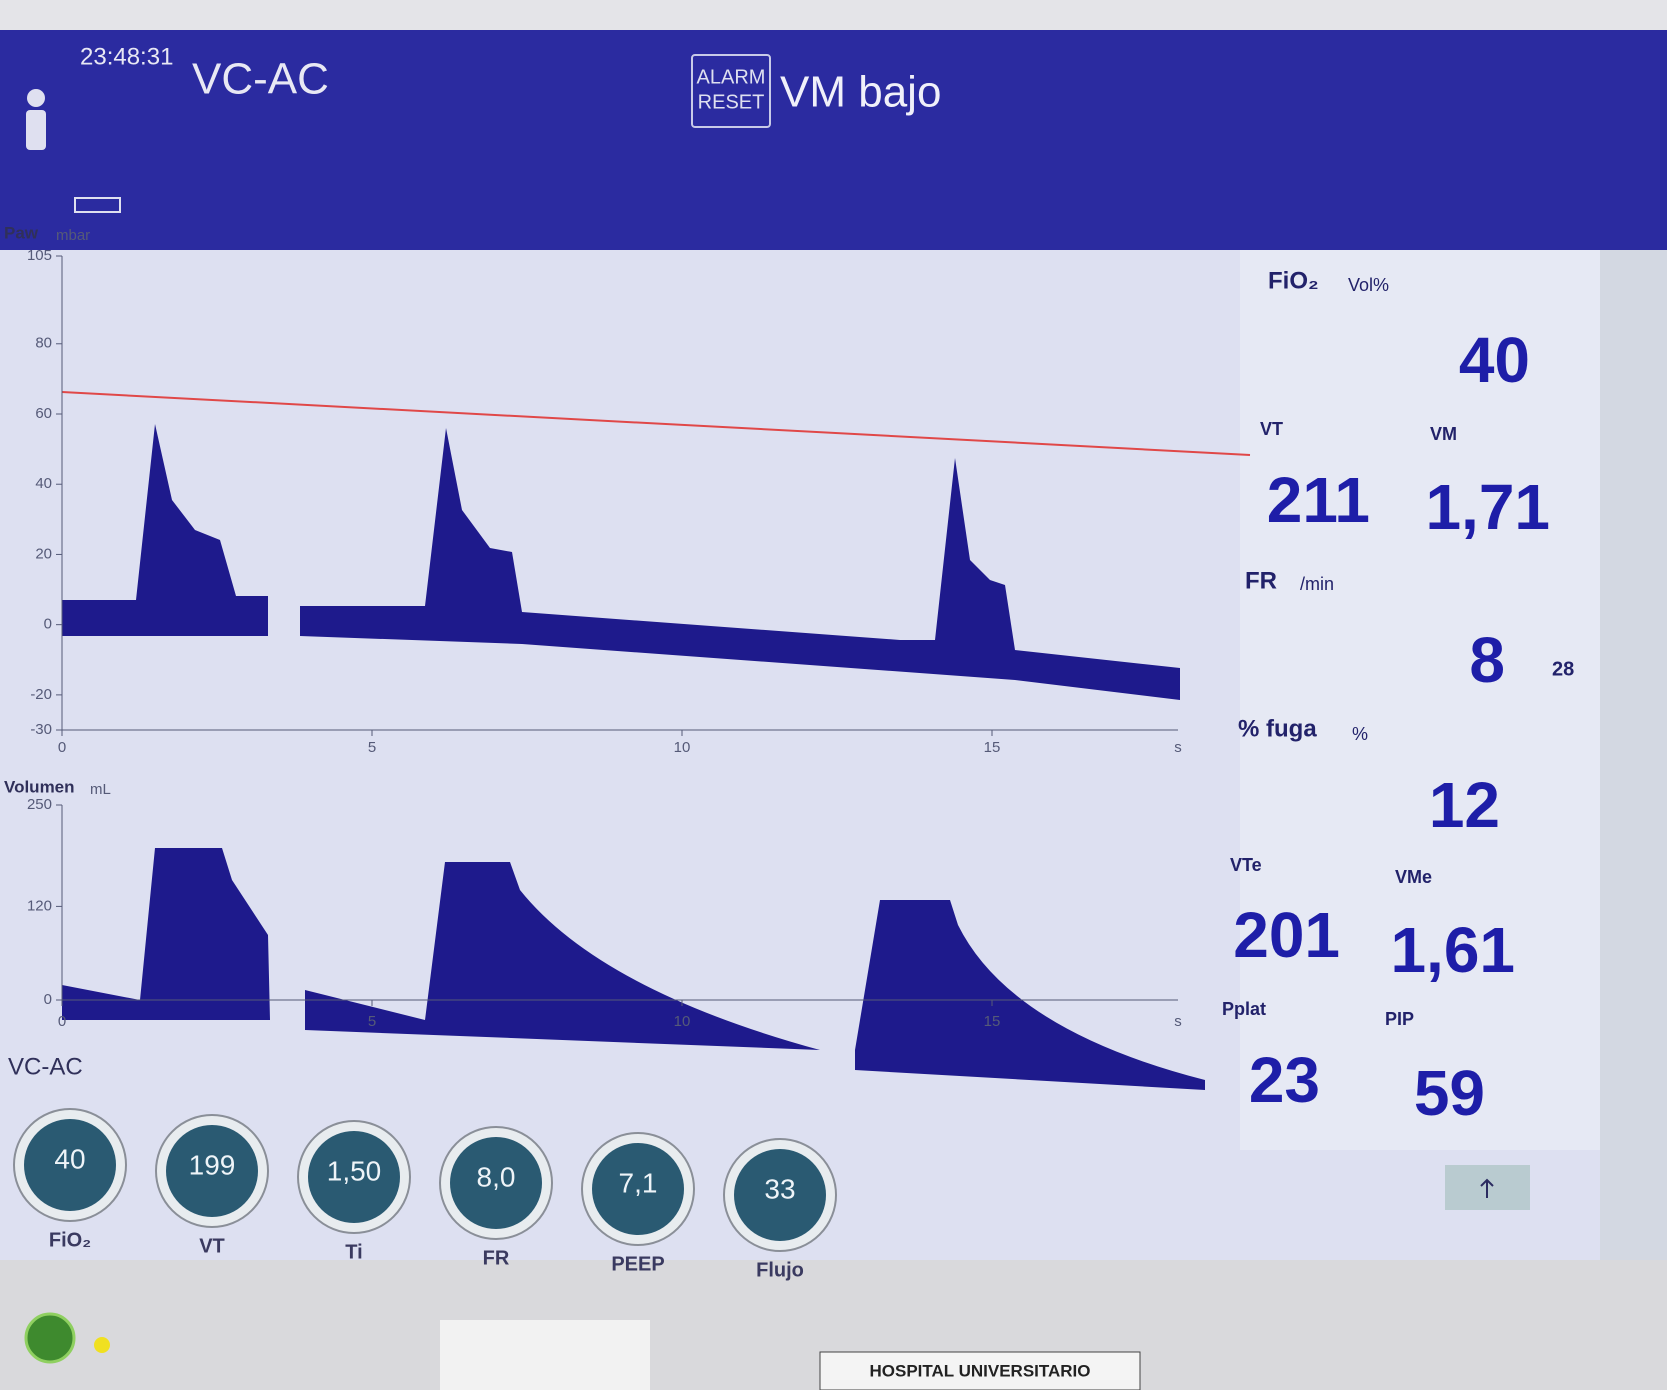  What do you see at coordinates (43, 553) in the screenshot?
I see `y-tick-label: 20` at bounding box center [43, 553].